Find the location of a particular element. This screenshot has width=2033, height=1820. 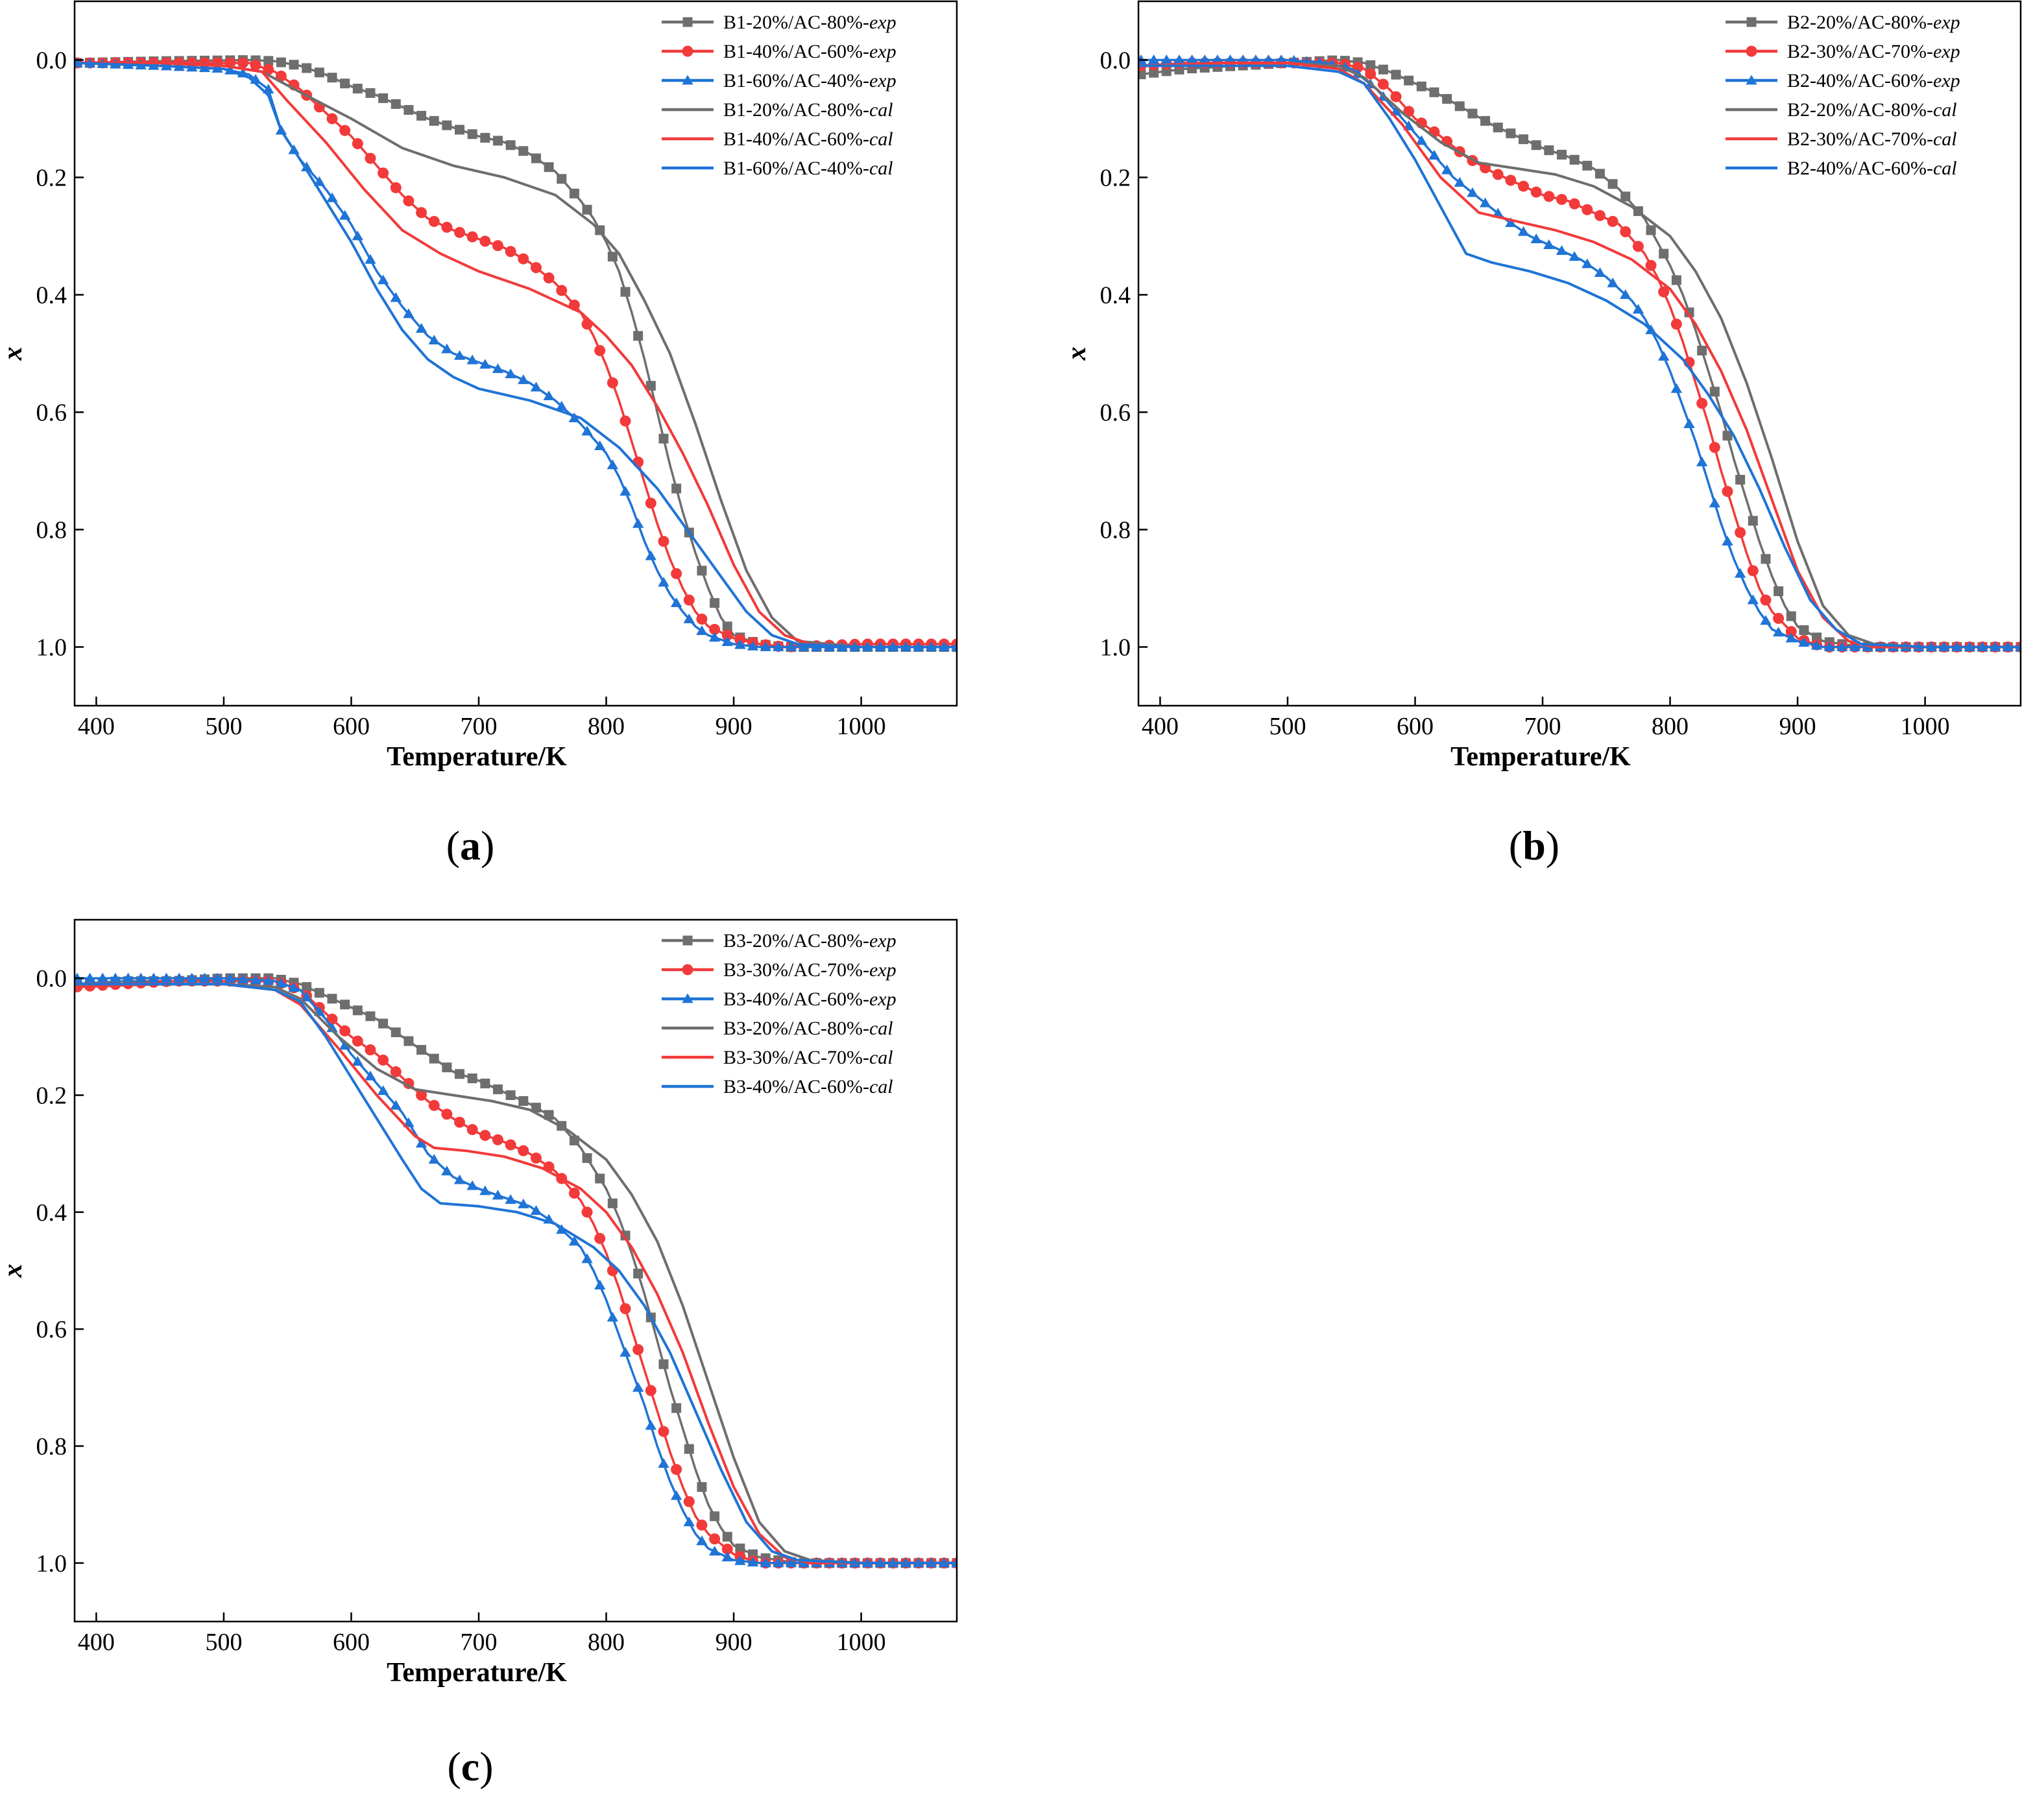

y-tick-label: 1.0 is located at coordinates (1115, 648).